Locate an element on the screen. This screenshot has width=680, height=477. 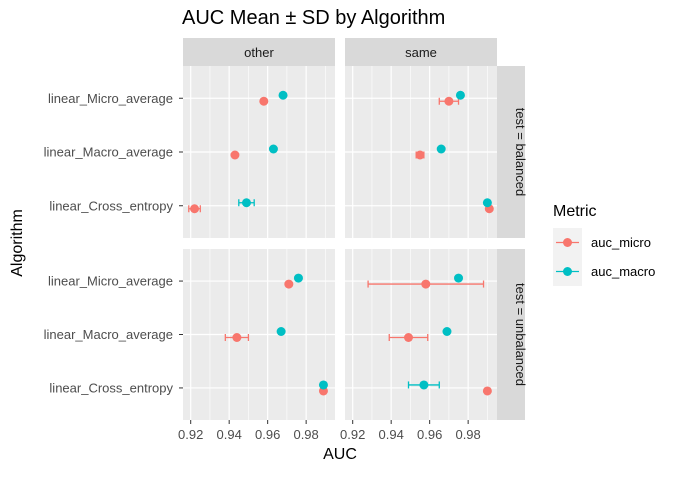
legend-key-point-auc_macro is located at coordinates (567, 271).